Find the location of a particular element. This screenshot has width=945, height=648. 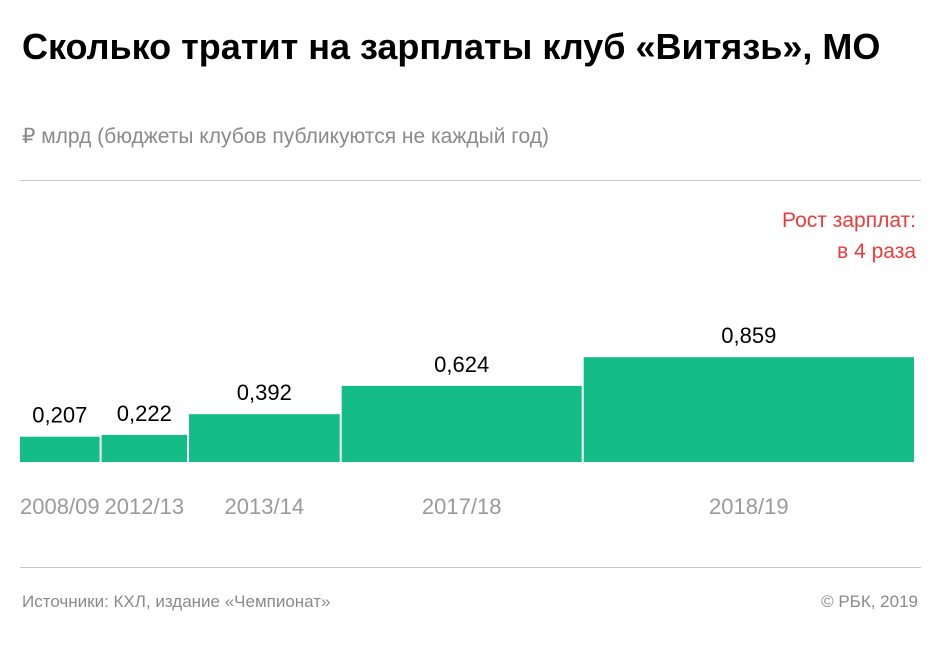

x-tick-label: 2018/19 is located at coordinates (749, 506).